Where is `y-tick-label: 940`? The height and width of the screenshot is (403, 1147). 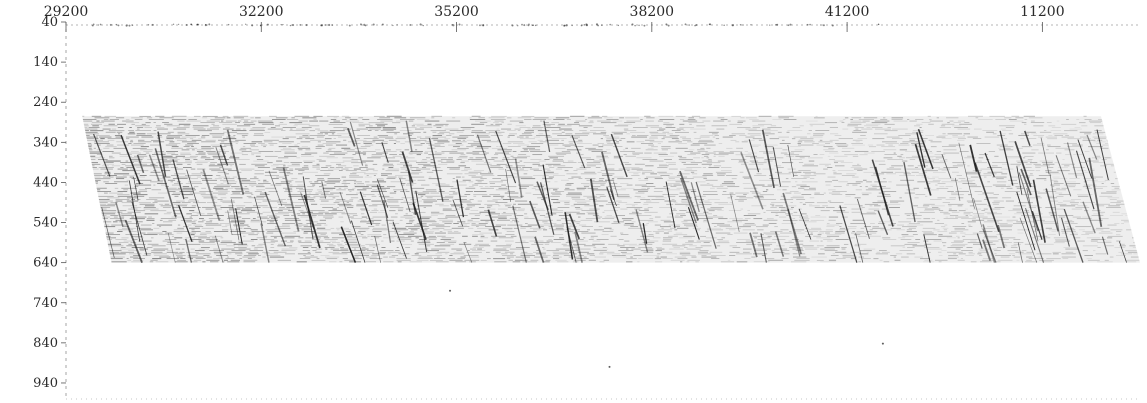
y-tick-label: 940 is located at coordinates (45, 383).